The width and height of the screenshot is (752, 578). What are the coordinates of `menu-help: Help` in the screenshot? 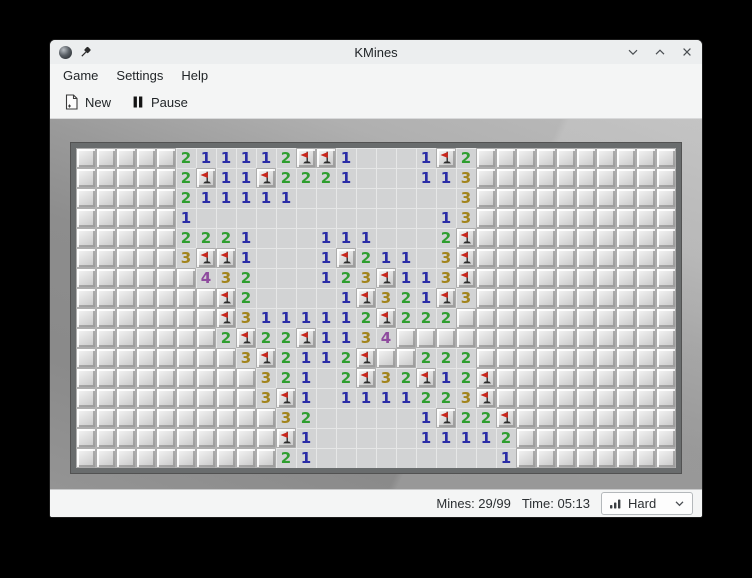 It's located at (195, 75).